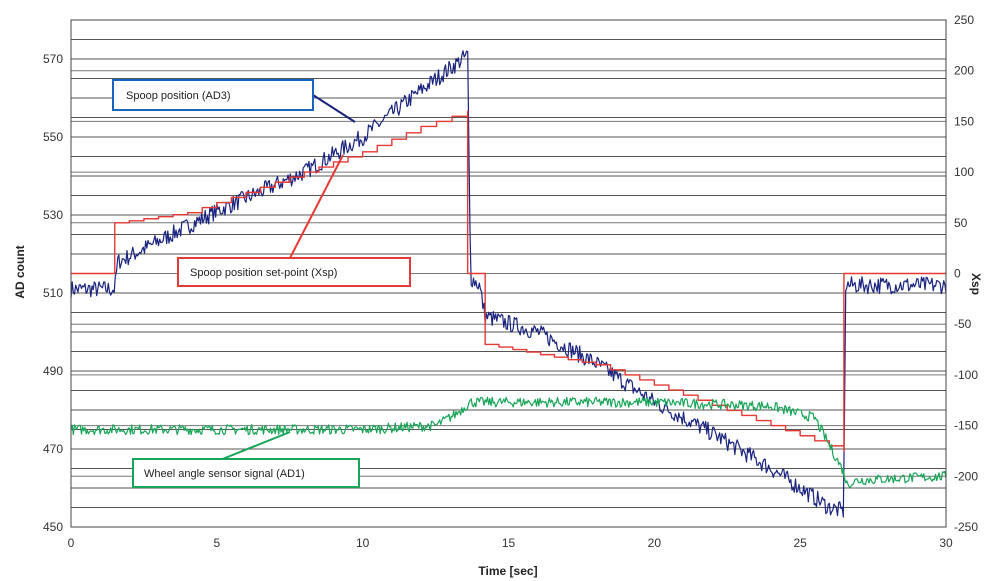  What do you see at coordinates (966, 476) in the screenshot?
I see `y-right-tick-label: -200` at bounding box center [966, 476].